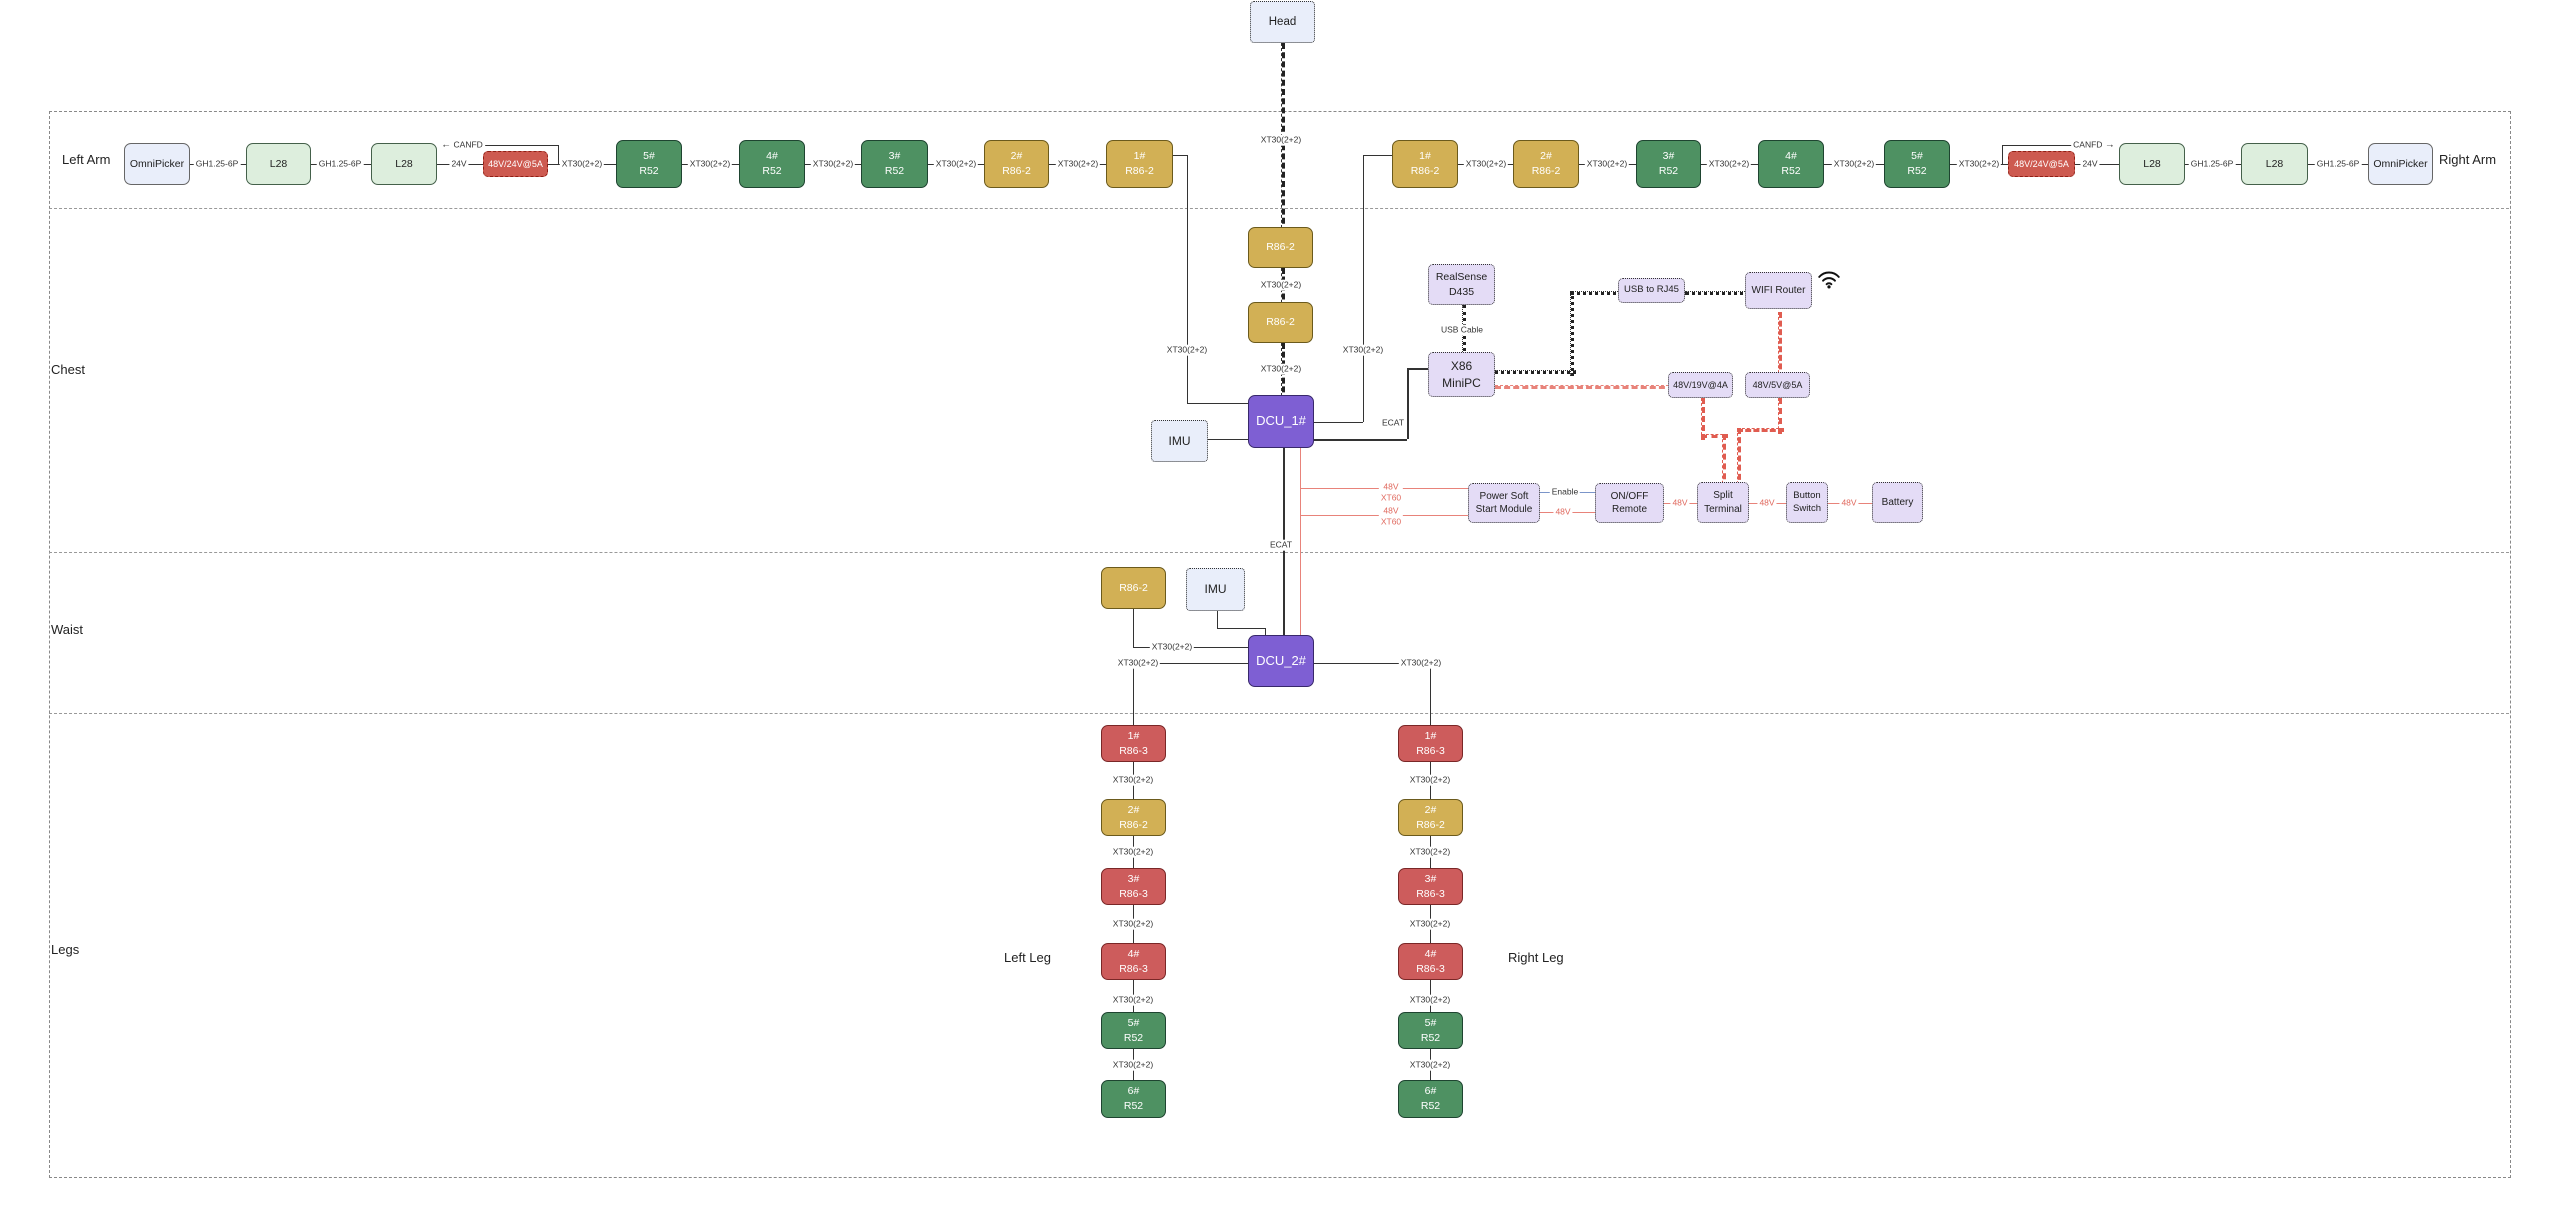 The width and height of the screenshot is (2560, 1208). I want to click on canfd-arrow-right-icon: →, so click(2109, 145).